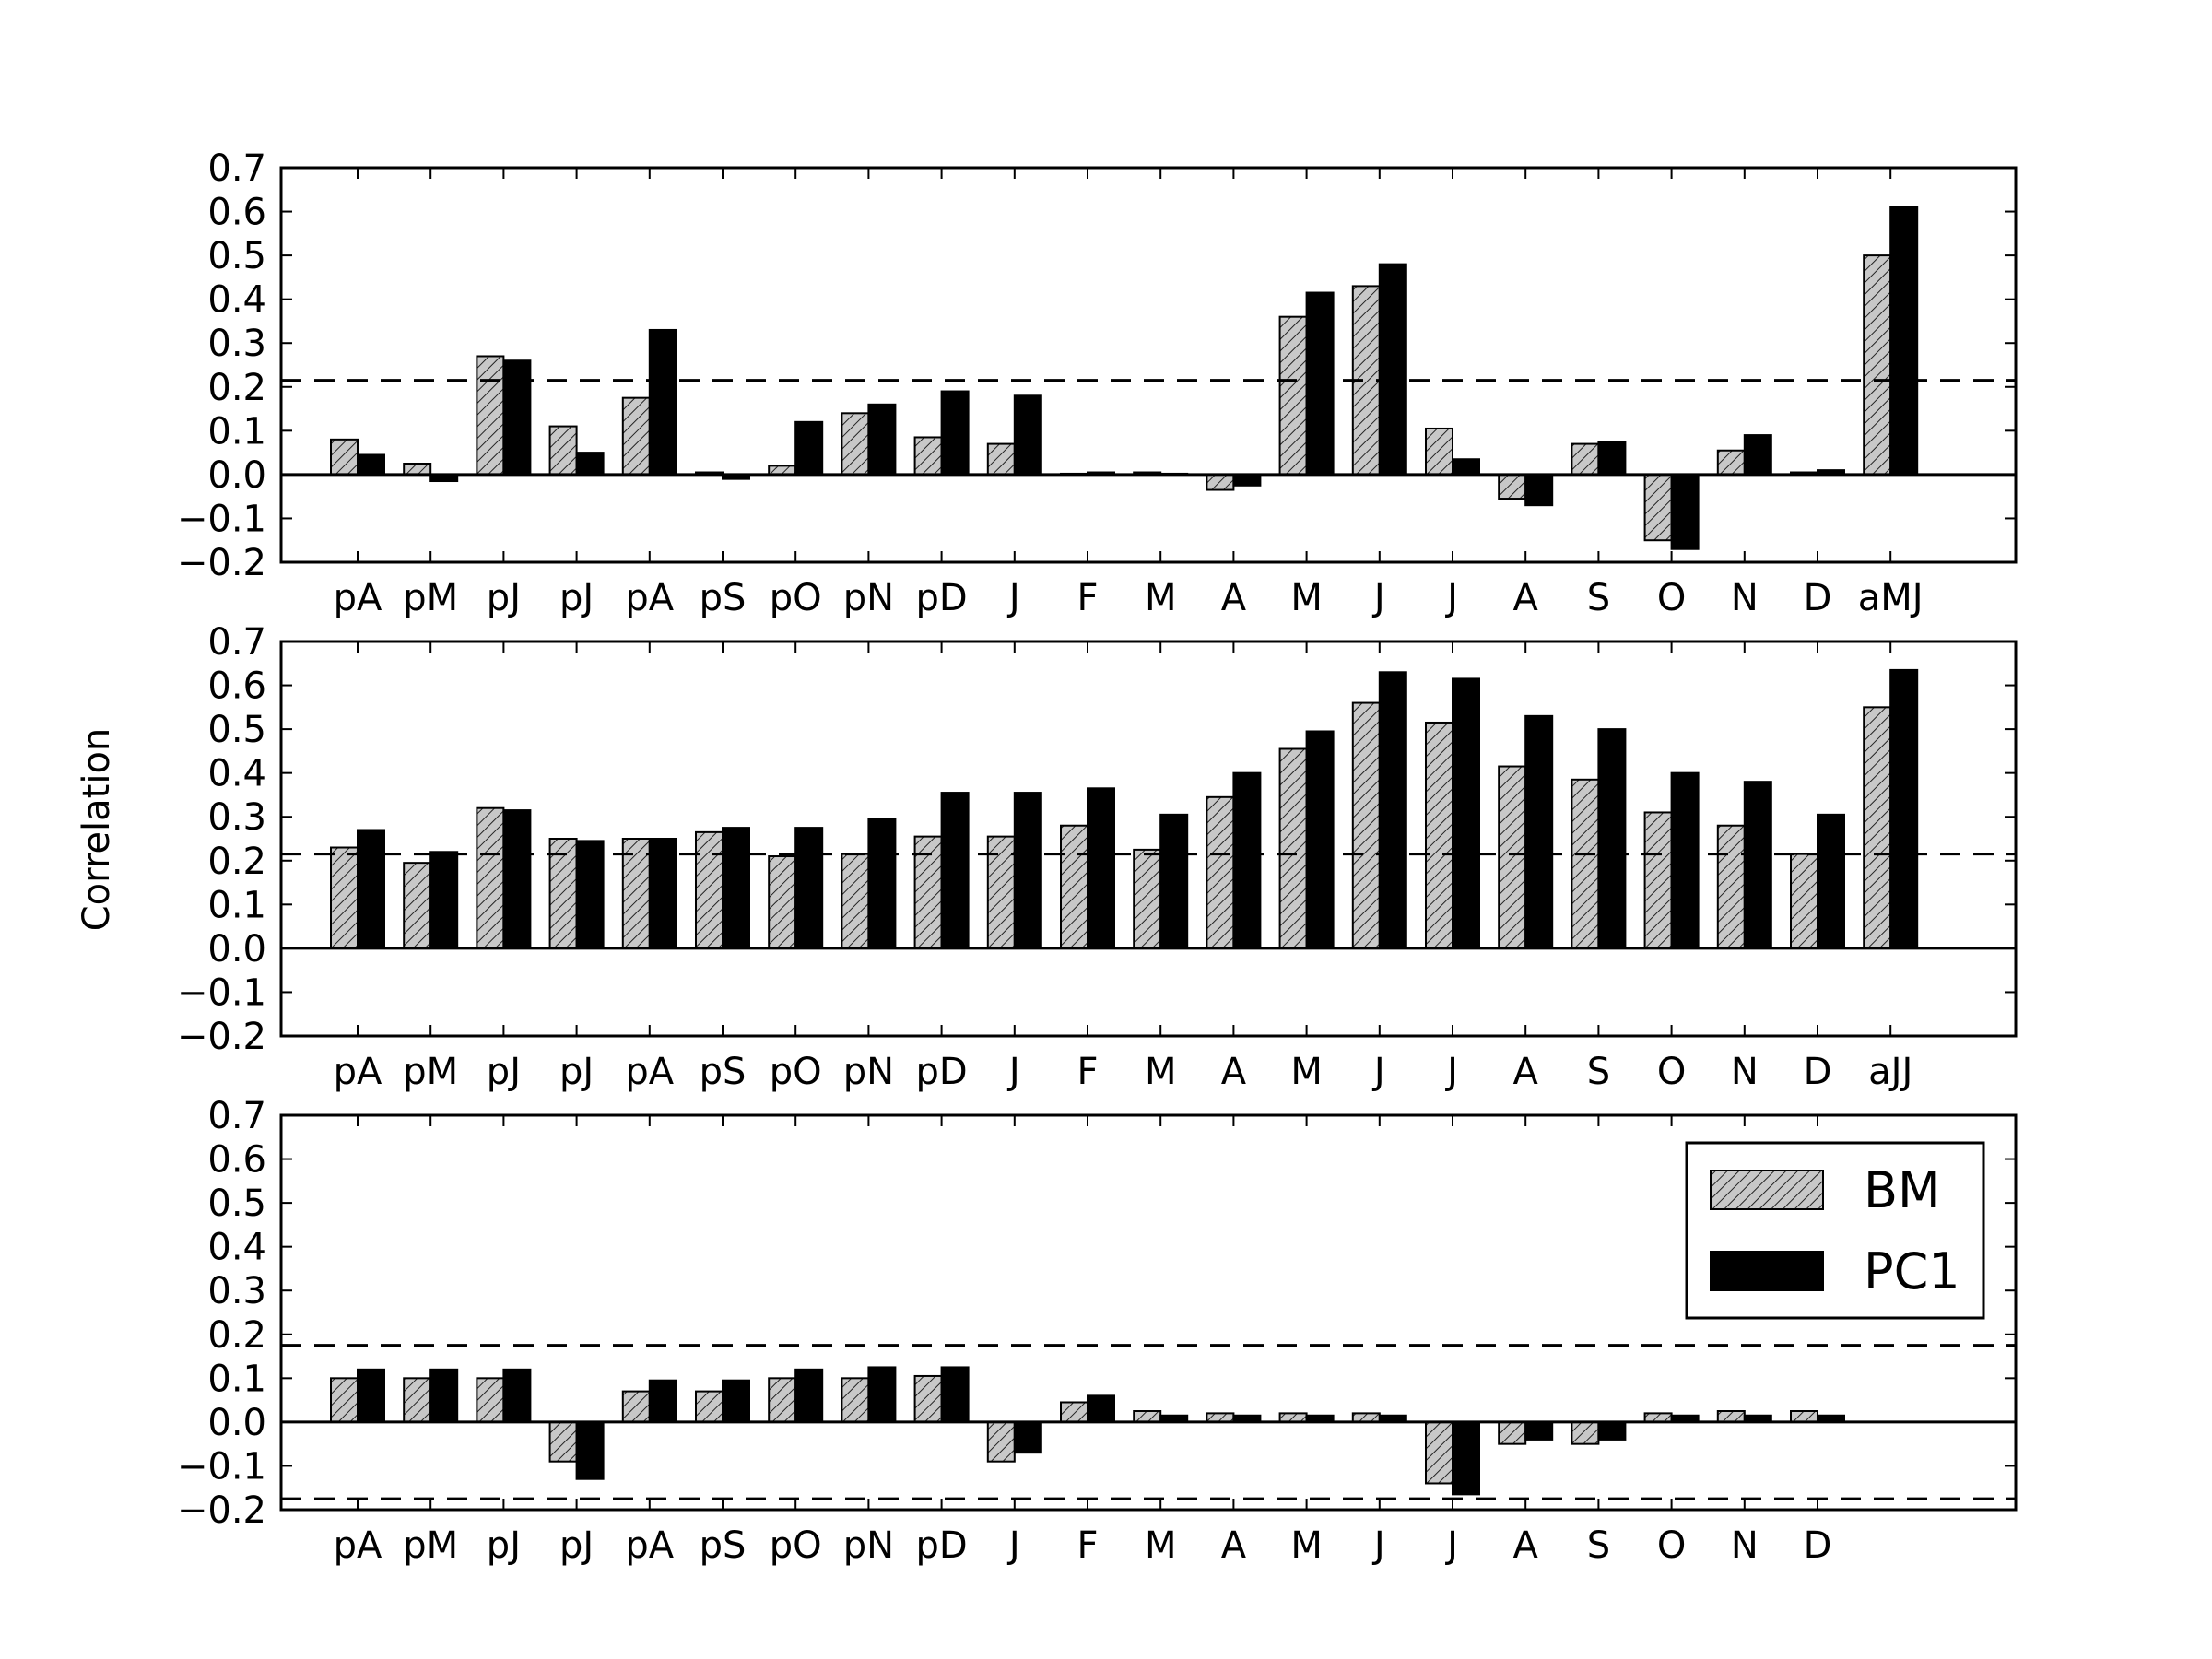 This screenshot has height=1659, width=2212. I want to click on y-tick-label: 0.7, so click(236, 1116).